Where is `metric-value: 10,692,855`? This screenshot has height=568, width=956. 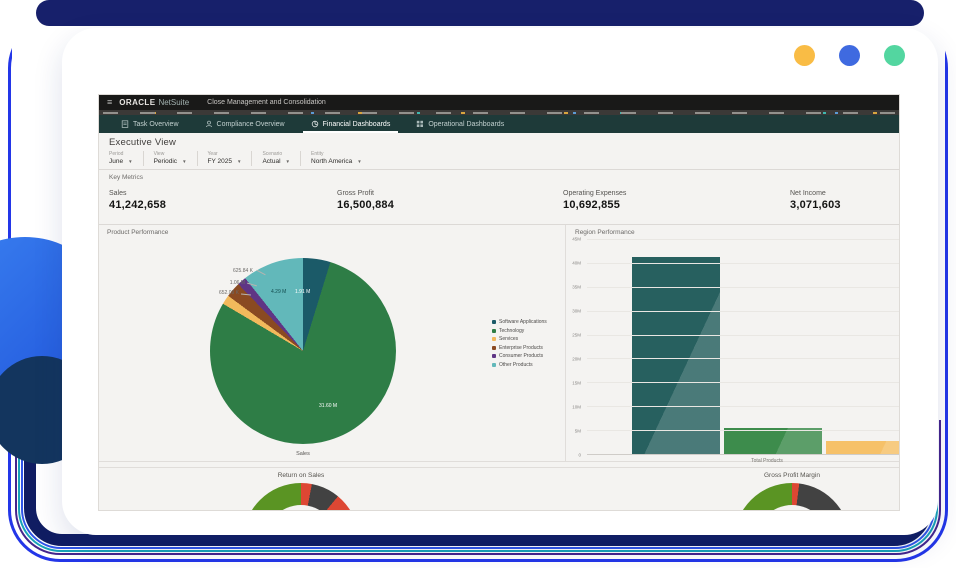 metric-value: 10,692,855 is located at coordinates (592, 205).